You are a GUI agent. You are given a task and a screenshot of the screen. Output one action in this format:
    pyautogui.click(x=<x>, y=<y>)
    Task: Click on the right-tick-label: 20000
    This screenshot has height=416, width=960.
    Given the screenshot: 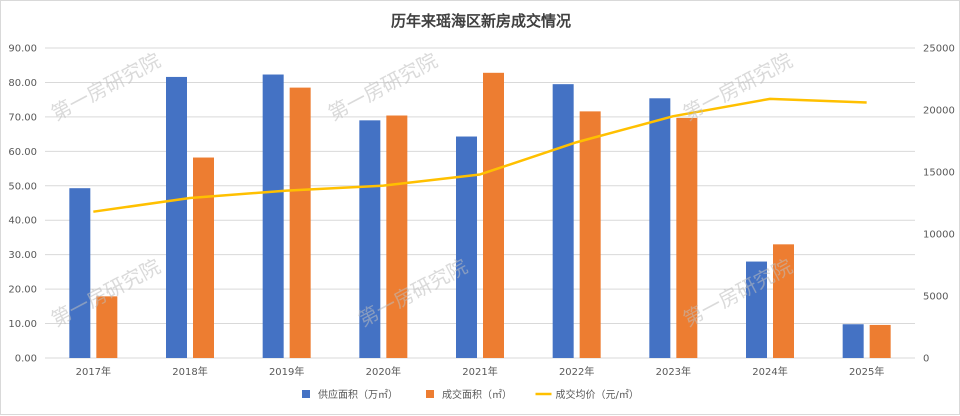 What is the action you would take?
    pyautogui.click(x=939, y=111)
    